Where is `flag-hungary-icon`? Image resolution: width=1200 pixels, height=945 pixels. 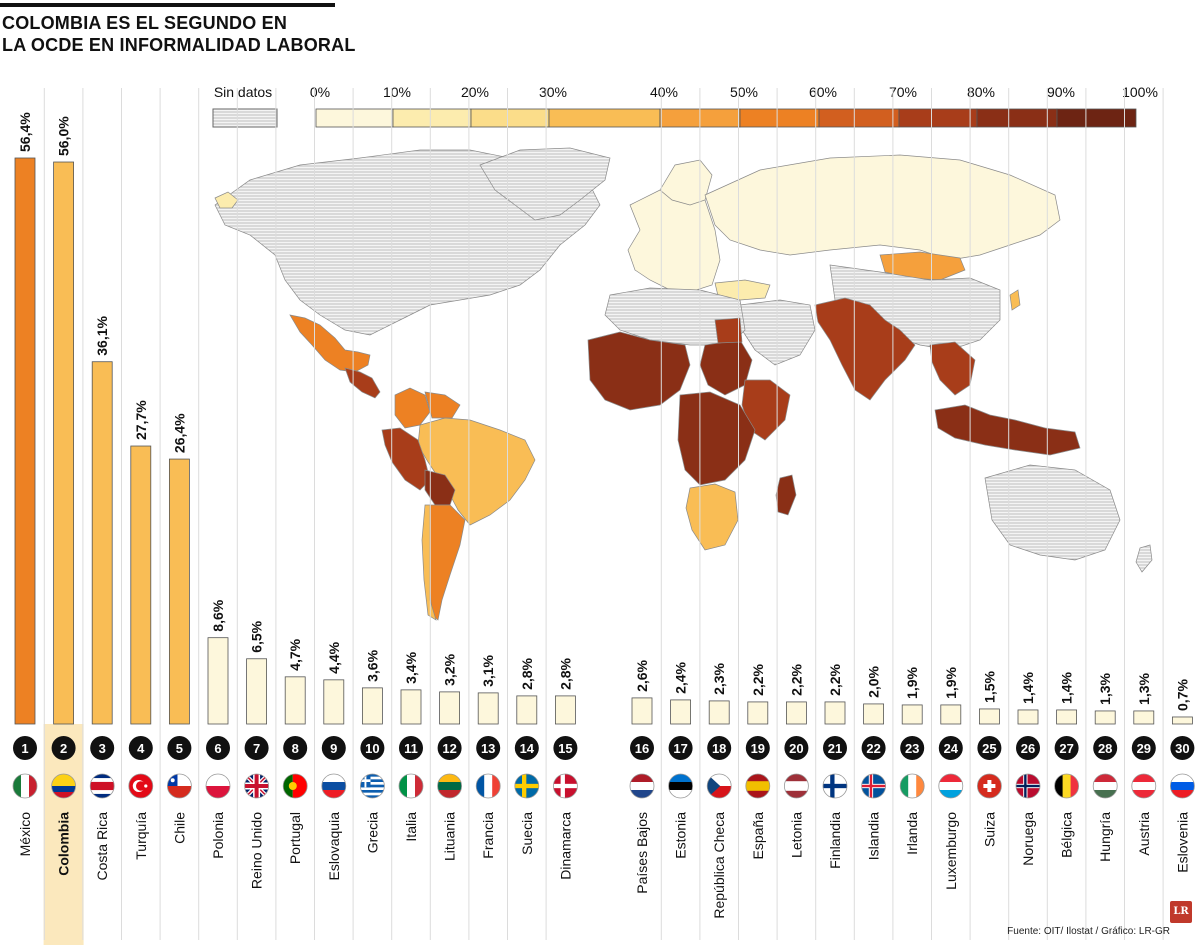 flag-hungary-icon is located at coordinates (1105, 786).